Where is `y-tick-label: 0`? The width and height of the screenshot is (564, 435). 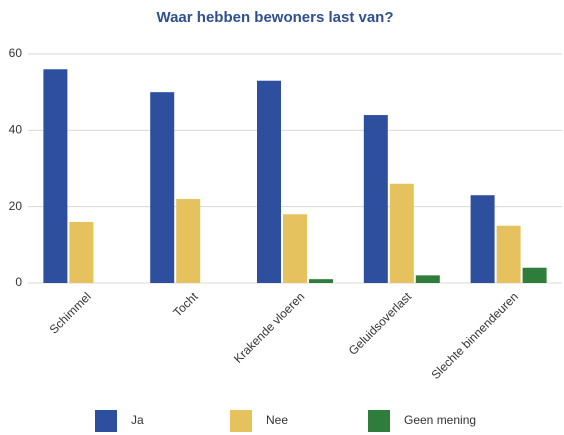
y-tick-label: 0 is located at coordinates (18, 282).